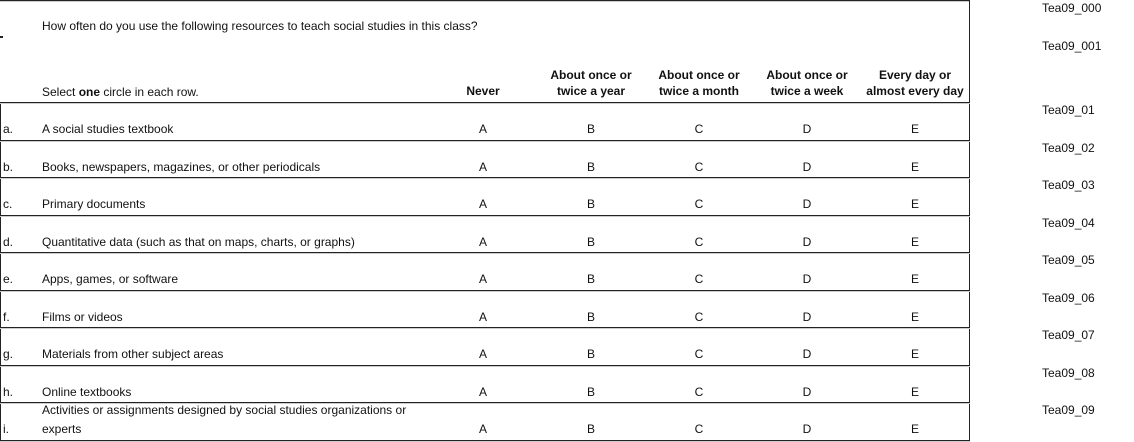  Describe the element at coordinates (807, 91) in the screenshot. I see `column-header-line2: twice a week` at that location.